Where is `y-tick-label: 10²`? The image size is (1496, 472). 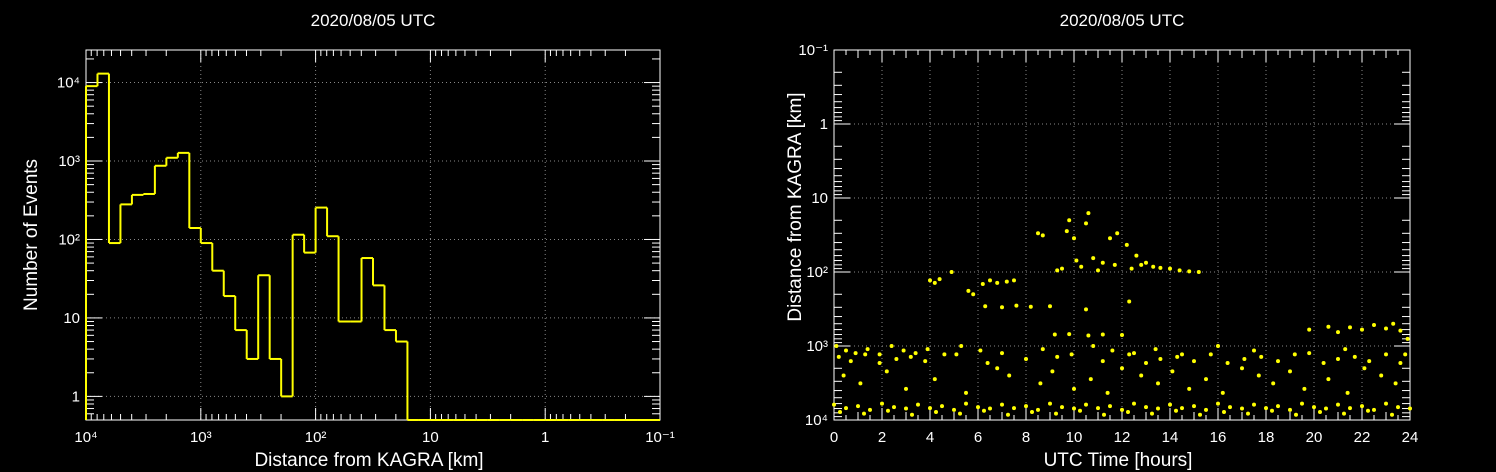 y-tick-label: 10² is located at coordinates (817, 272).